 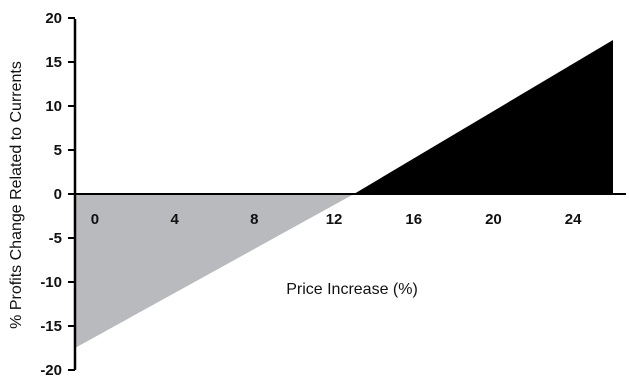 I want to click on y-tick-label: 10, so click(x=53, y=106).